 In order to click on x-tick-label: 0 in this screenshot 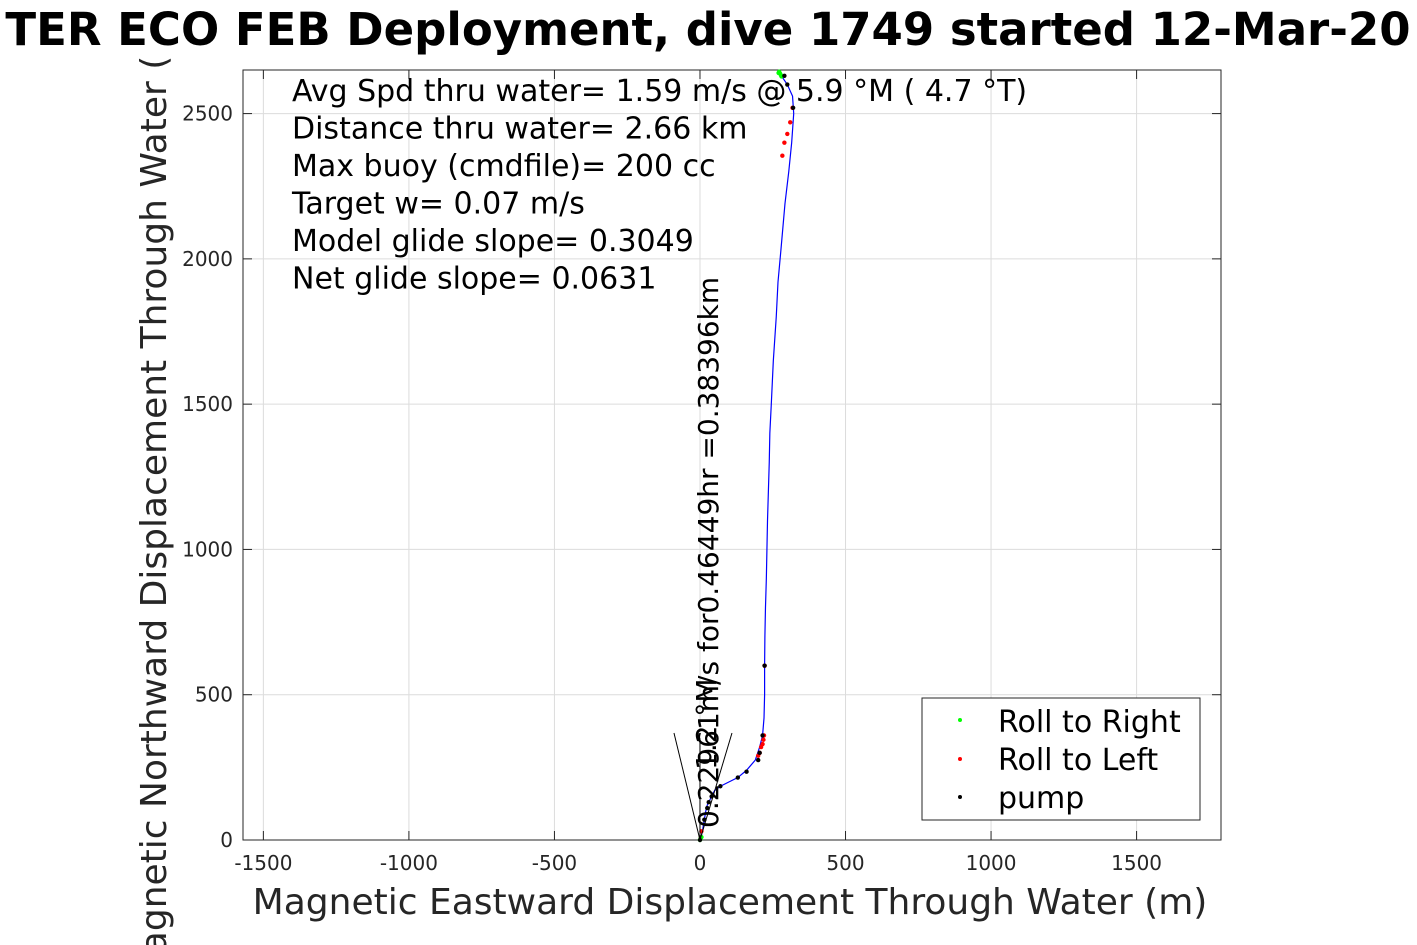, I will do `click(700, 863)`.